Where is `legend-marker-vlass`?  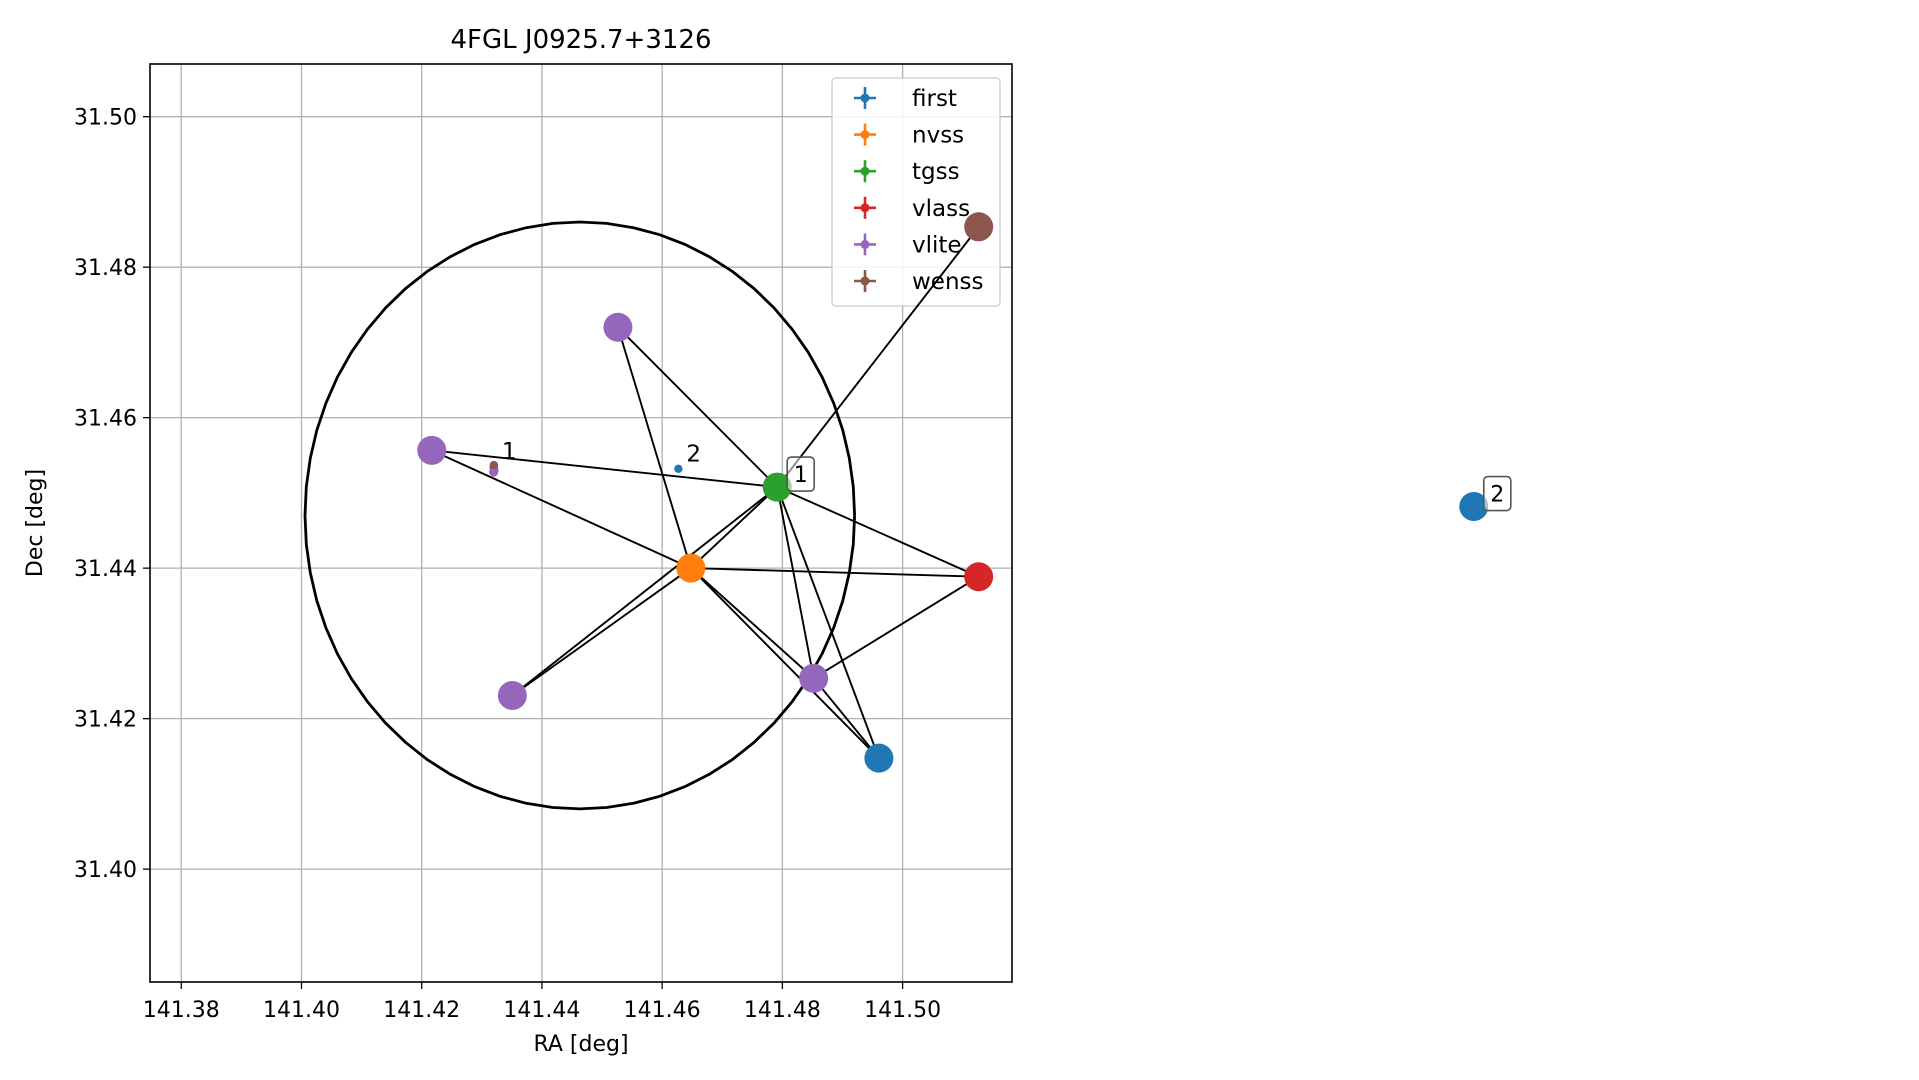 legend-marker-vlass is located at coordinates (865, 208).